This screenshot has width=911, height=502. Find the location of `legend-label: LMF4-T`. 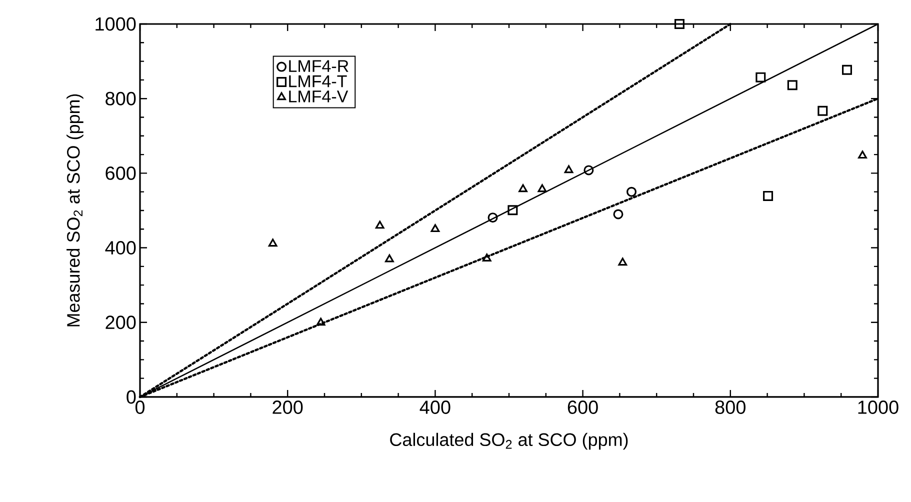

legend-label: LMF4-T is located at coordinates (318, 81).